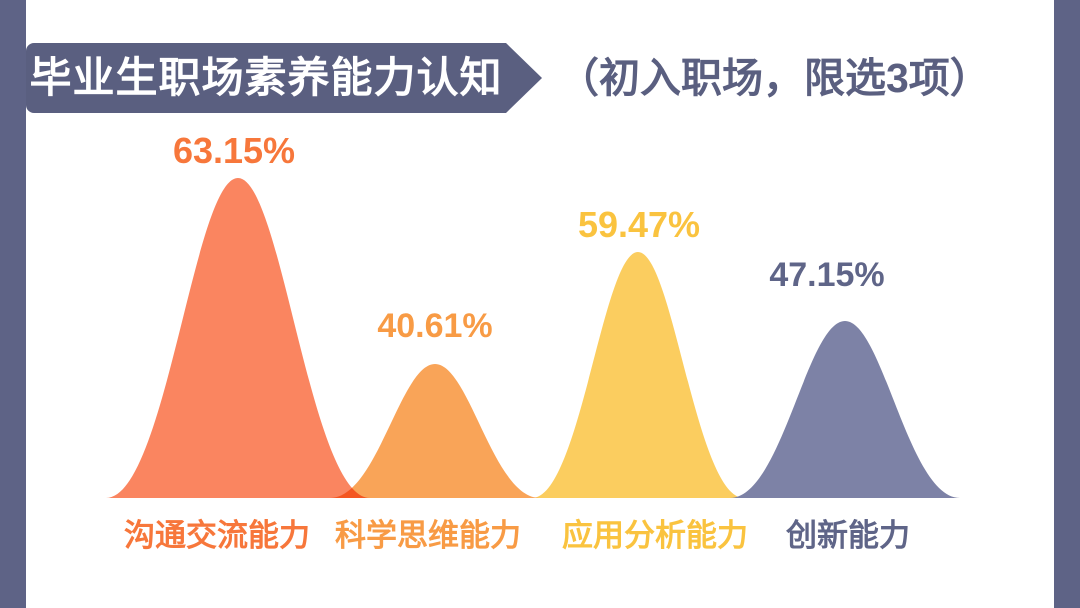  Describe the element at coordinates (774, 78) in the screenshot. I see `page-subtitle: （初入职场，限选3项）` at that location.